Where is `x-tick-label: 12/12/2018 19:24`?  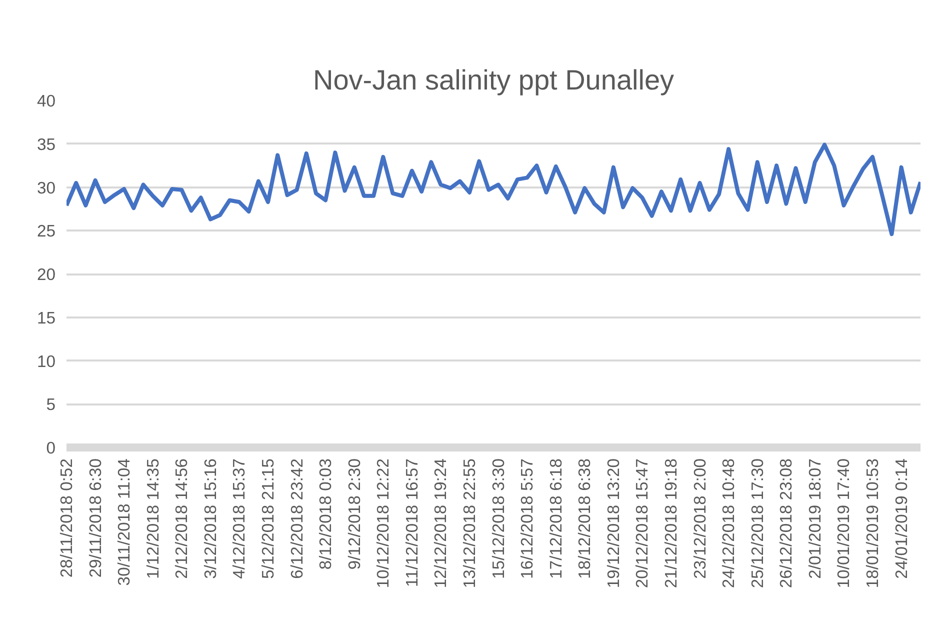 x-tick-label: 12/12/2018 19:24 is located at coordinates (440, 523).